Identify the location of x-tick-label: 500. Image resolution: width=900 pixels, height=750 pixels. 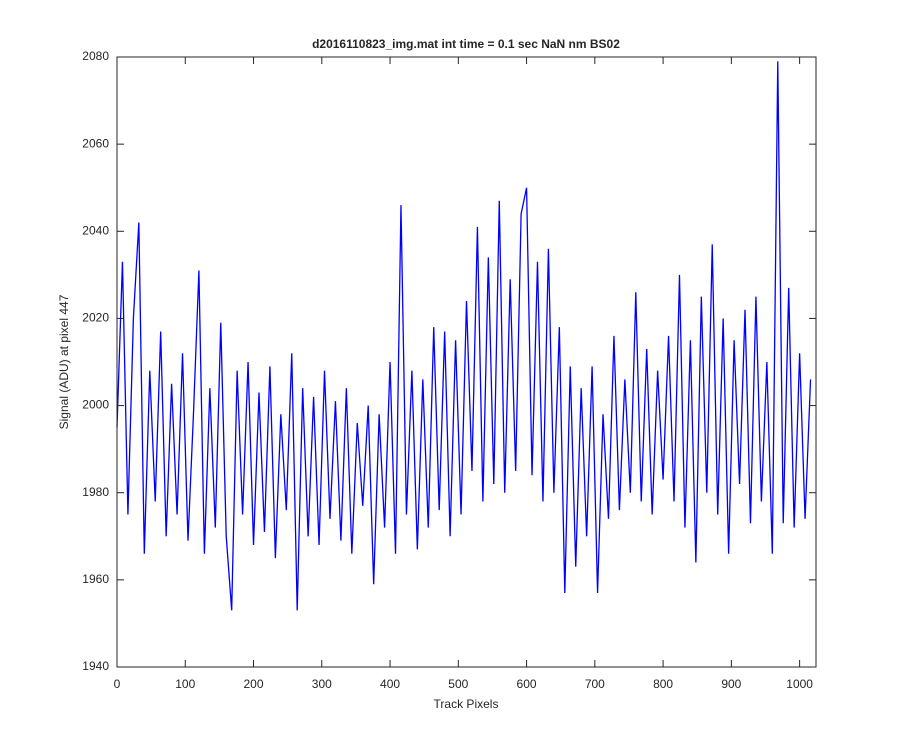
(458, 684).